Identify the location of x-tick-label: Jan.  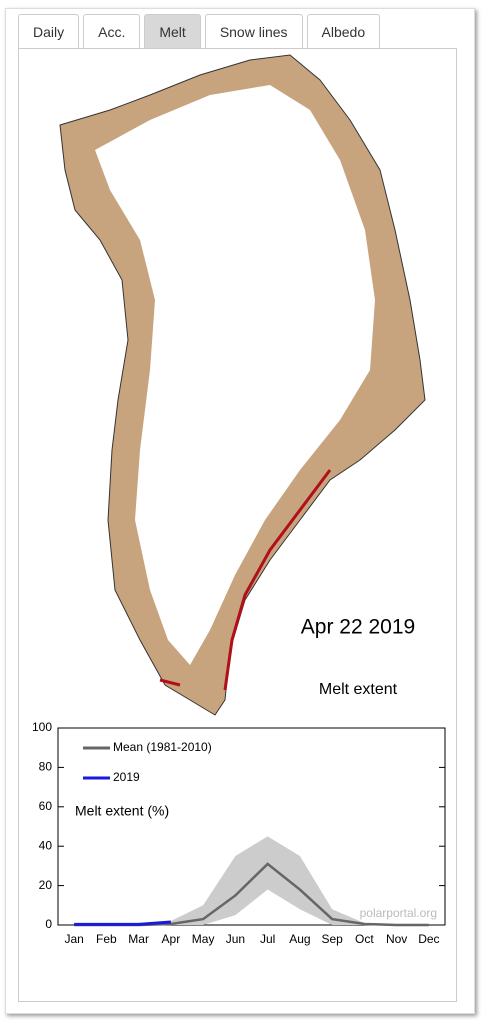
(73, 939).